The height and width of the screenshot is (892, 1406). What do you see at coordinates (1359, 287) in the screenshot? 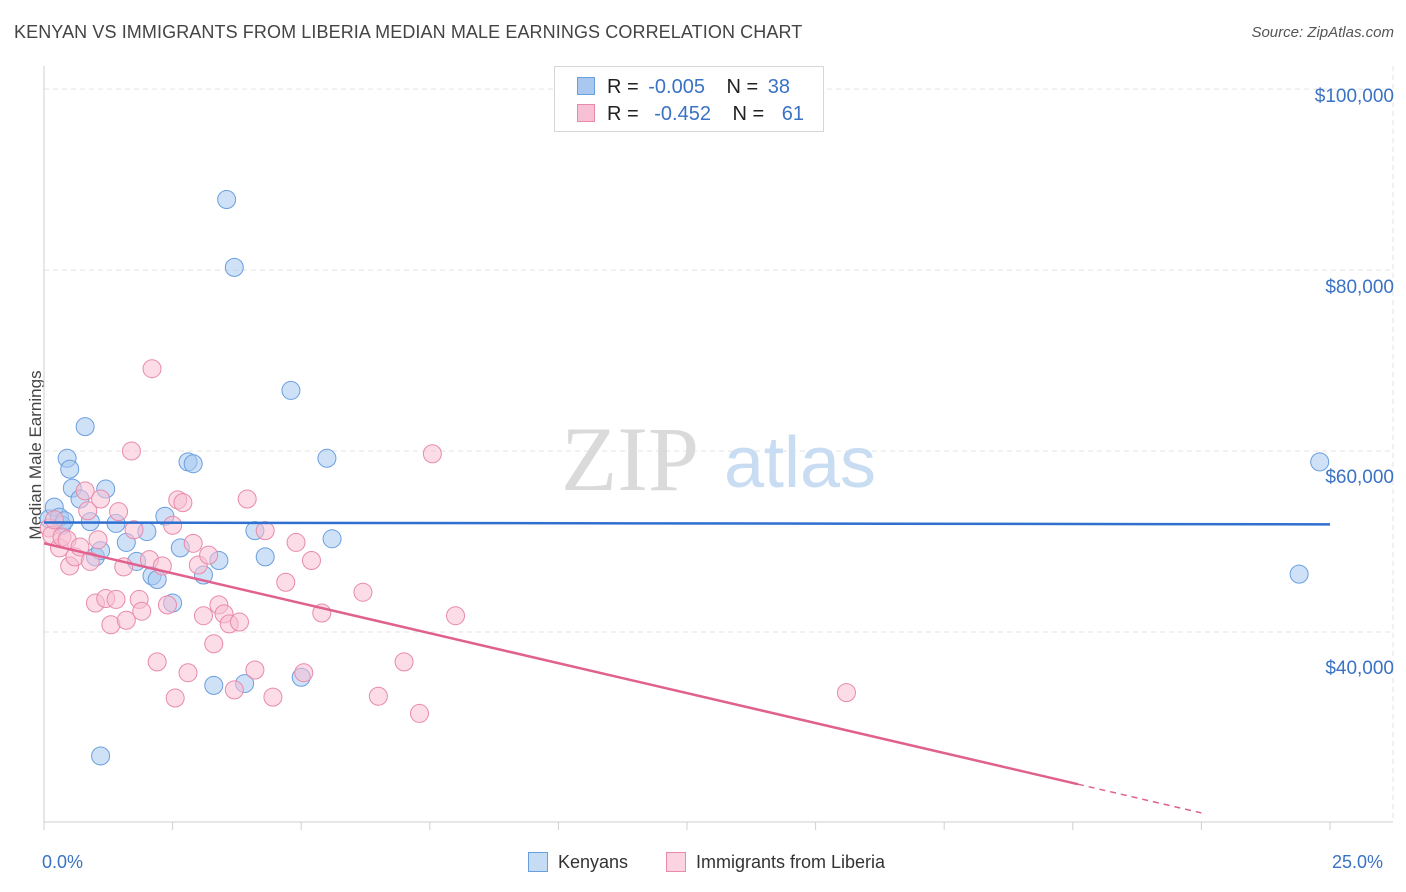
I see `y-tick-label: $80,000` at bounding box center [1359, 287].